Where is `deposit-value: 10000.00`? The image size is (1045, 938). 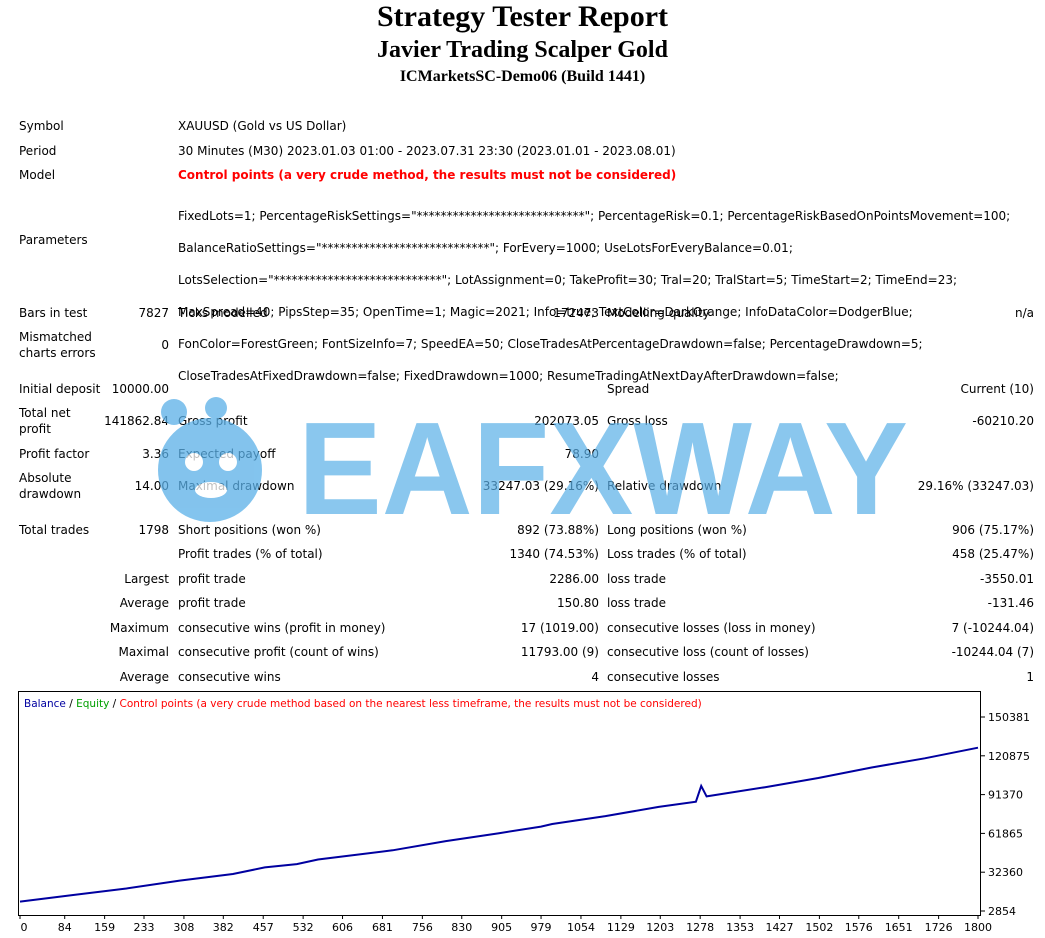
deposit-value: 10000.00 is located at coordinates (140, 389).